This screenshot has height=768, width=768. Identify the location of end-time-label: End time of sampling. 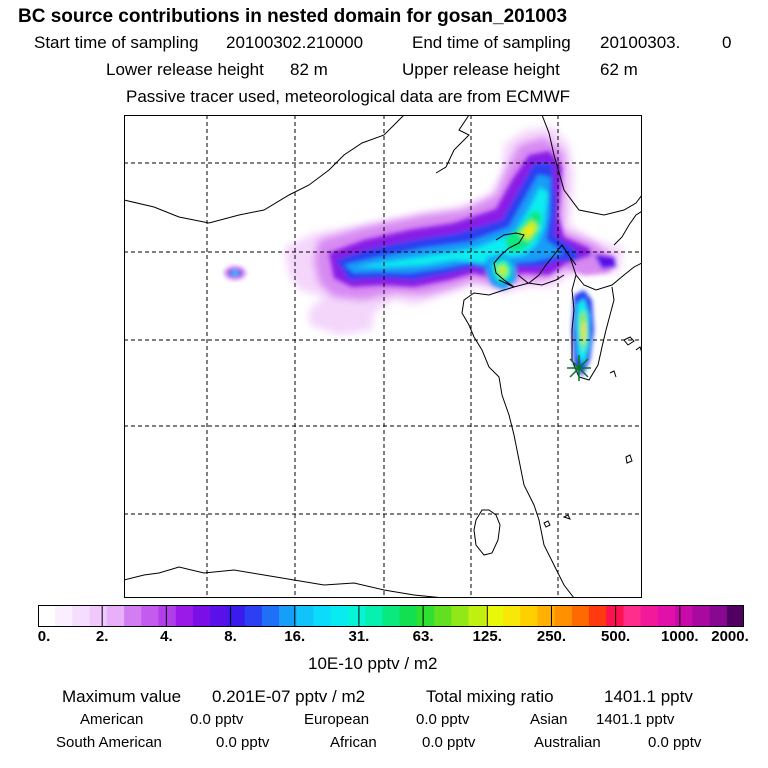
(491, 42).